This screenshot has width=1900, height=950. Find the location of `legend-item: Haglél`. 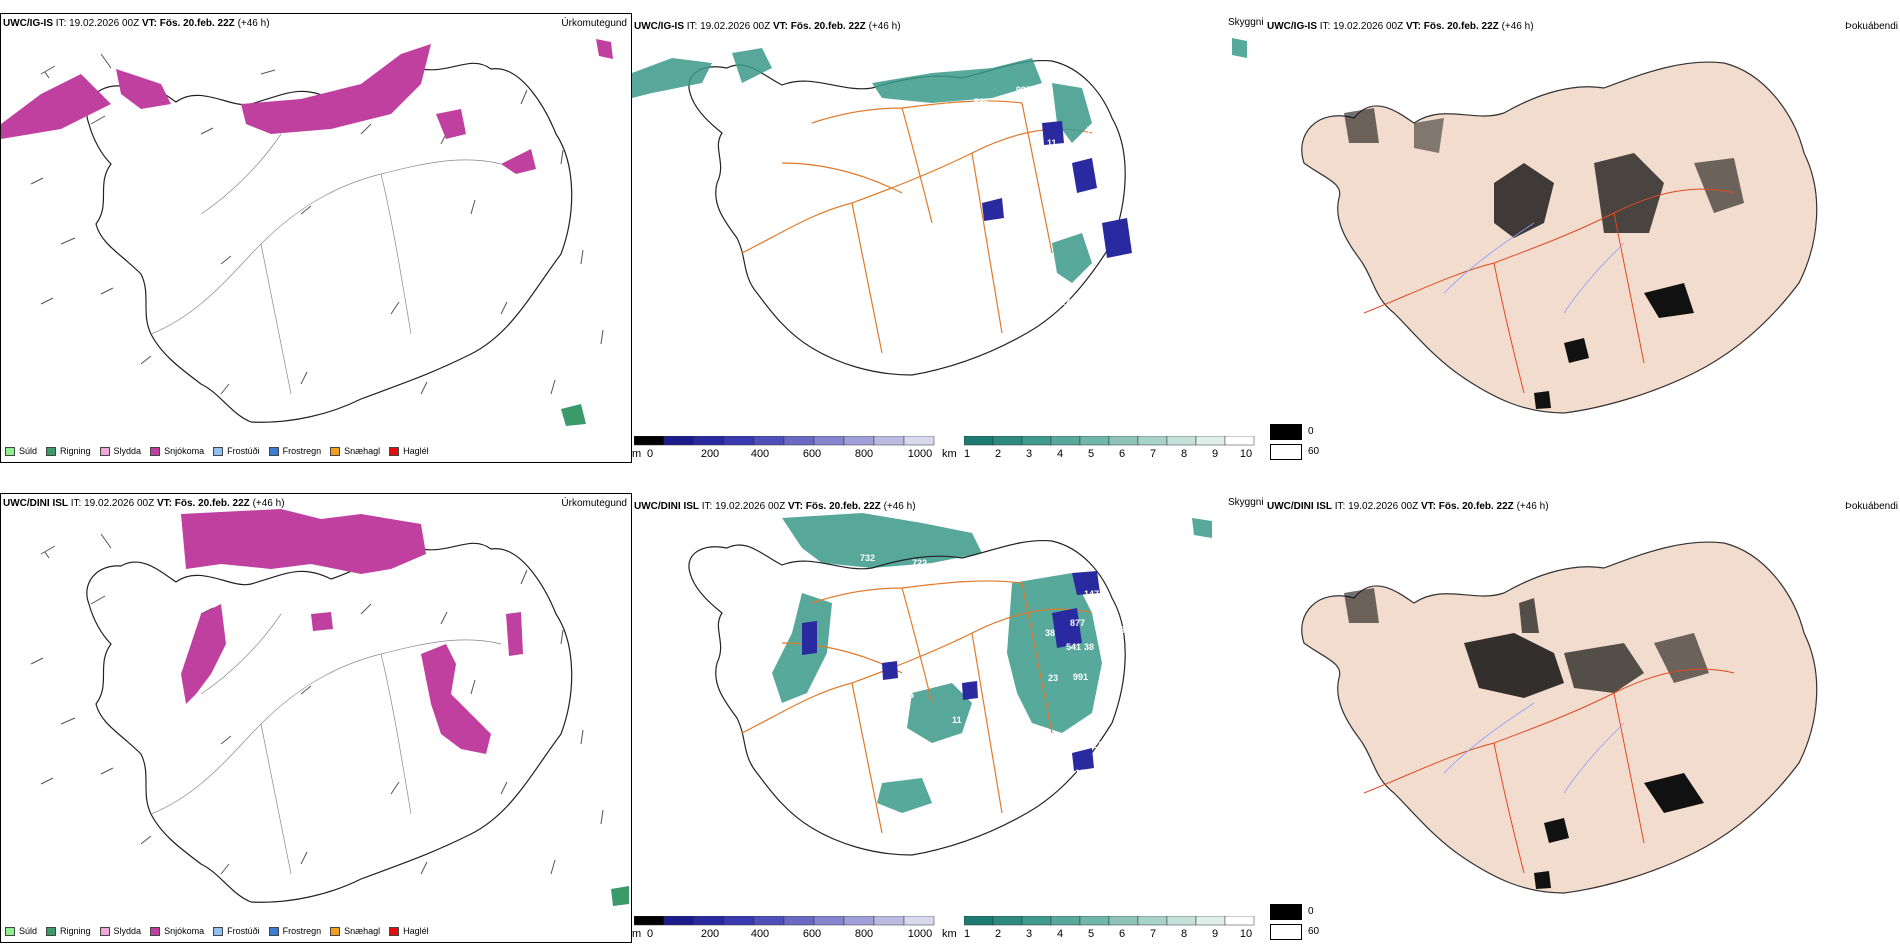

legend-item: Haglél is located at coordinates (409, 931).